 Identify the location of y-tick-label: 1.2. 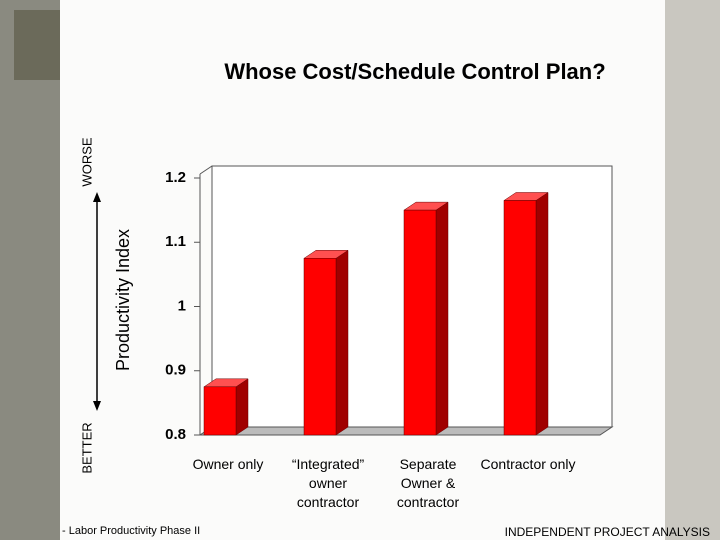
(175, 177).